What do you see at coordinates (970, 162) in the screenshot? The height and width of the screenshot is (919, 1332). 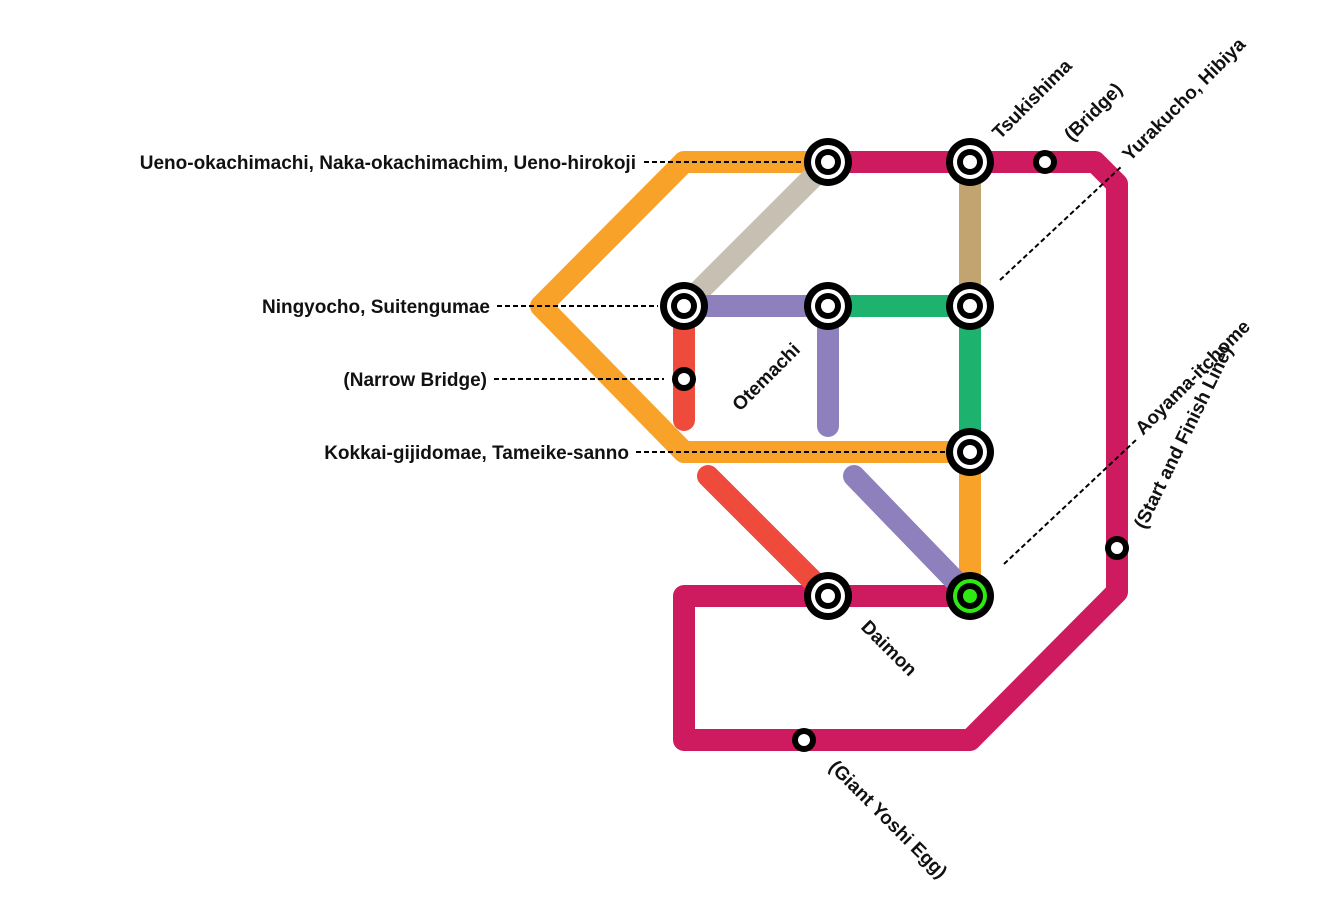 I see `station-tsukishima` at bounding box center [970, 162].